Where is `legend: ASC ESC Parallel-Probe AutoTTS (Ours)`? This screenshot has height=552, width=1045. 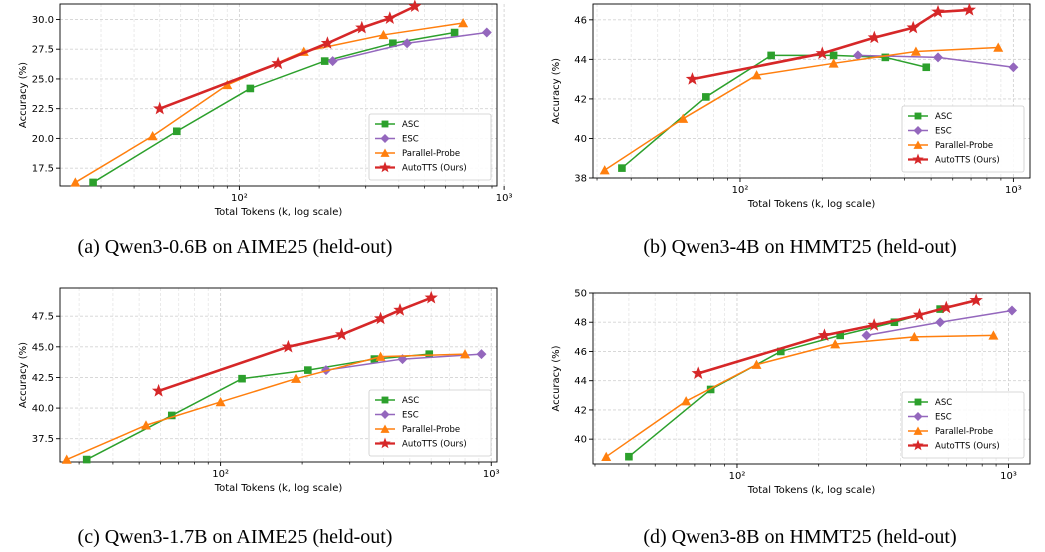
legend: ASC ESC Parallel-Probe AutoTTS (Ours) is located at coordinates (430, 147).